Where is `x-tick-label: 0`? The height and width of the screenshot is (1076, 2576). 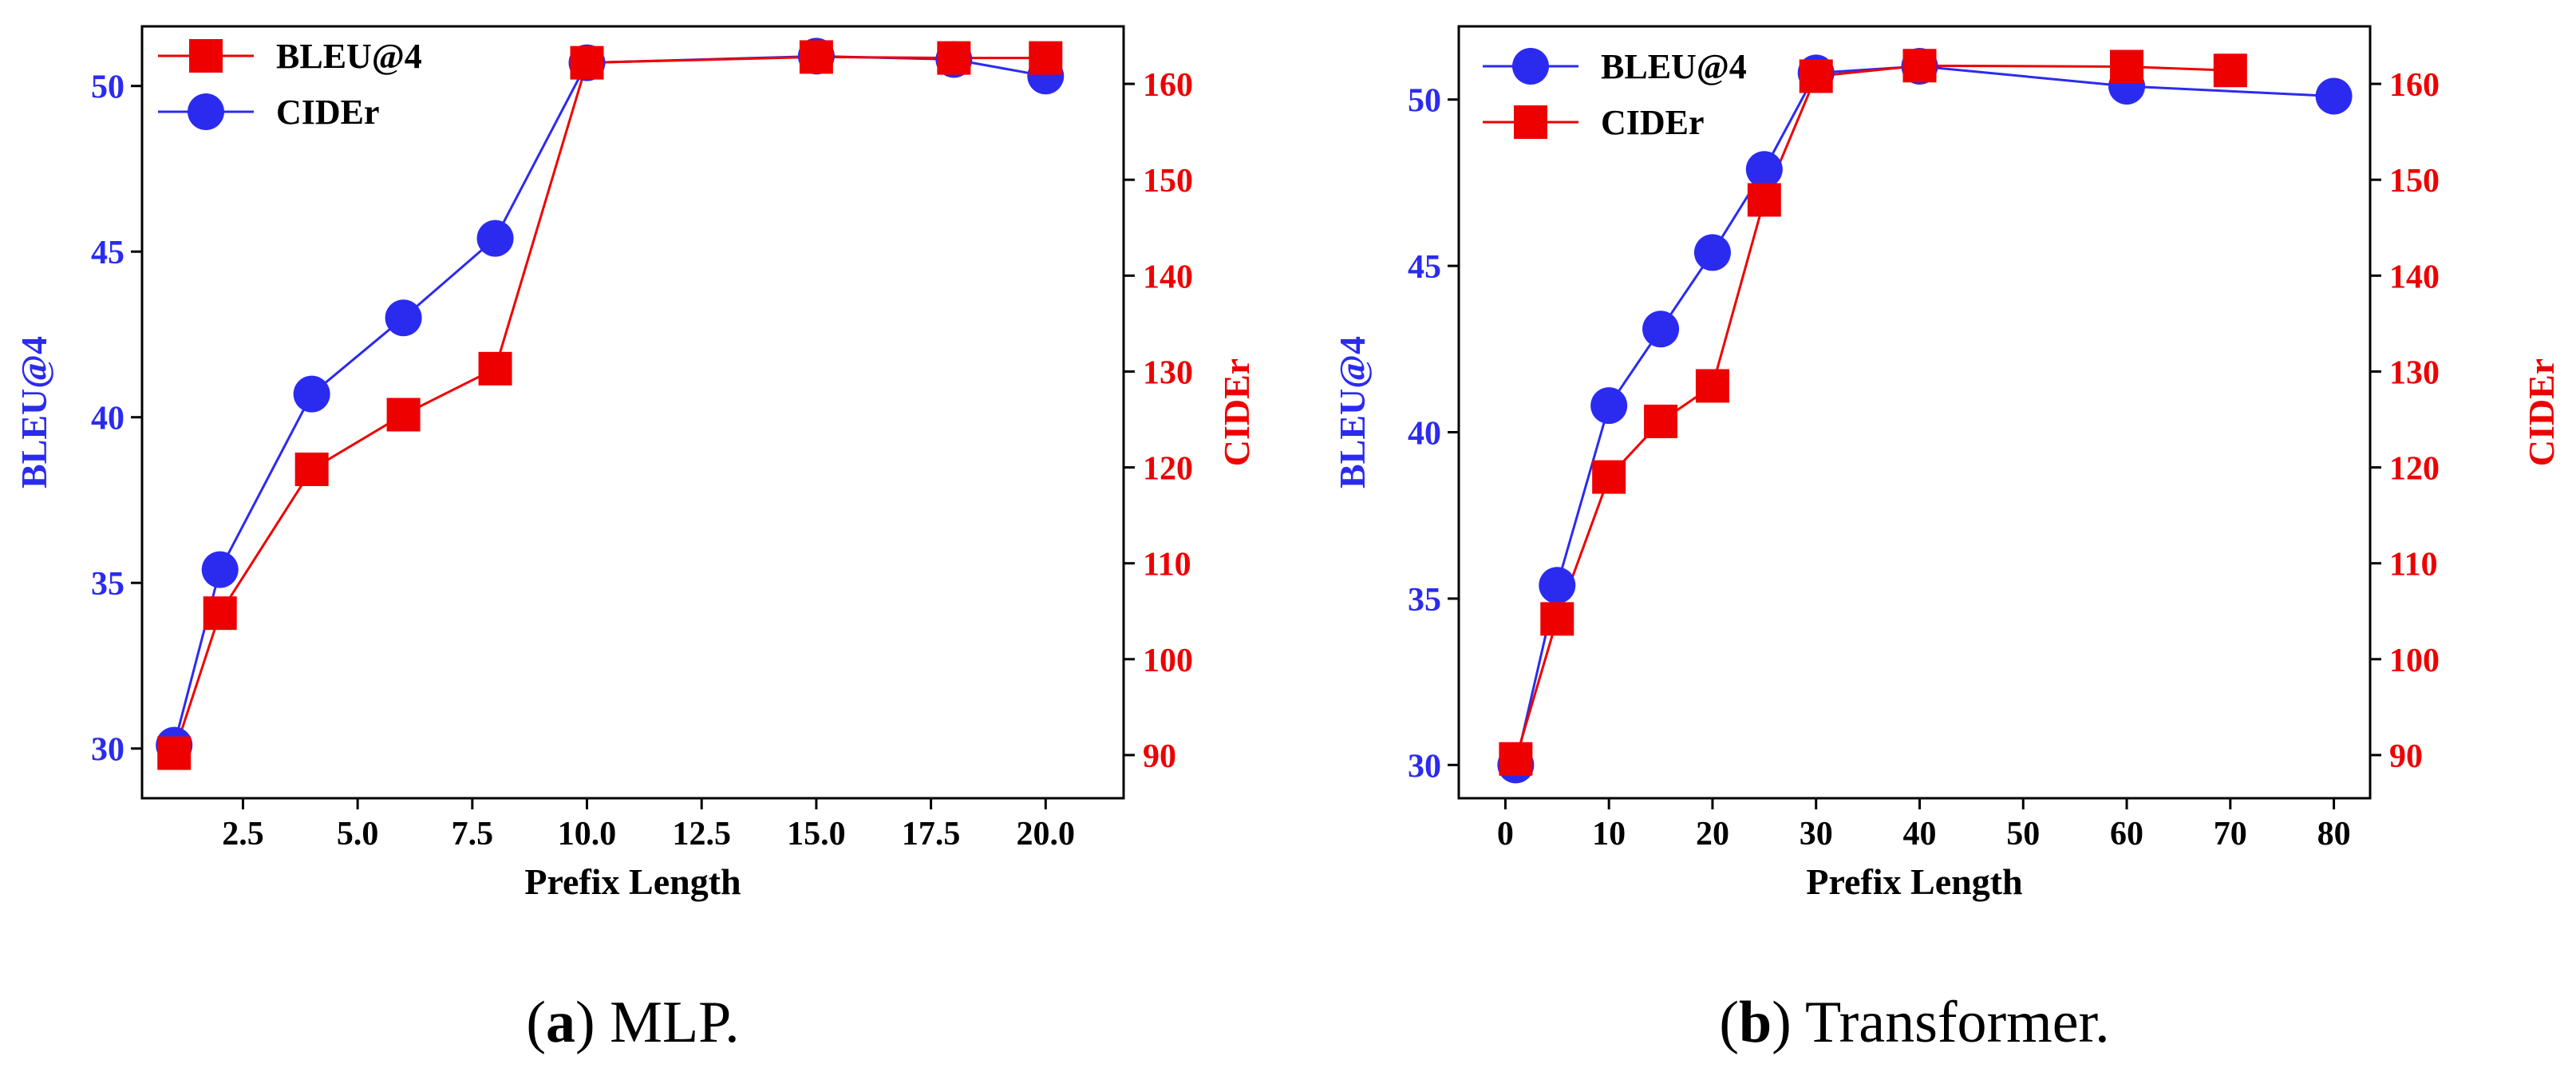
x-tick-label: 0 is located at coordinates (1505, 834).